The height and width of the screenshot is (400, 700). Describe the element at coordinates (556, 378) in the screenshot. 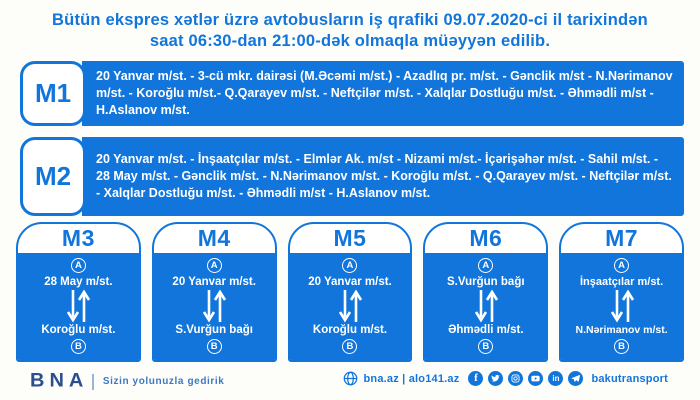

I see `linkedin-icon: in` at that location.